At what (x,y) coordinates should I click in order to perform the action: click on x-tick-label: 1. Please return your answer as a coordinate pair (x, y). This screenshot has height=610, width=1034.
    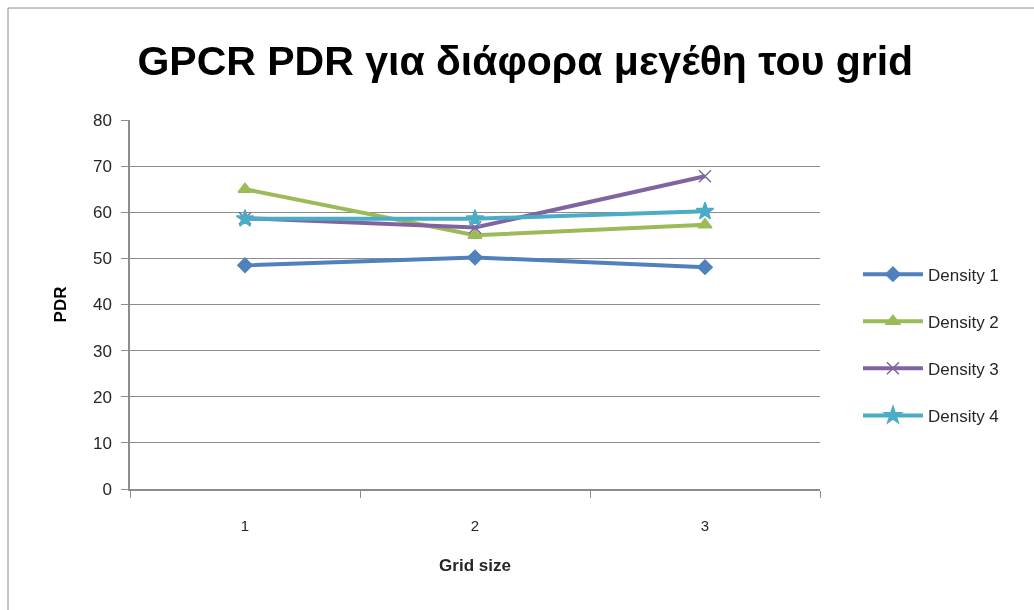
    Looking at the image, I should click on (245, 525).